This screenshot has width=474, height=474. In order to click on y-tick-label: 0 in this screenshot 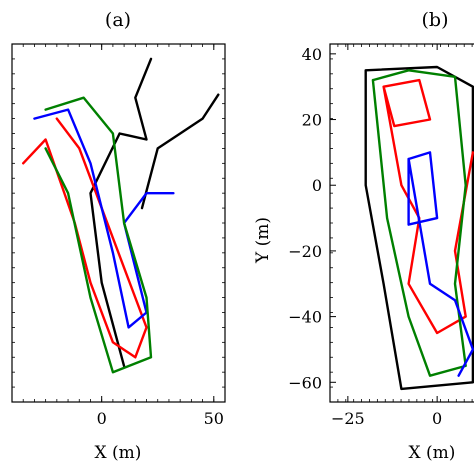, I will do `click(317, 185)`.